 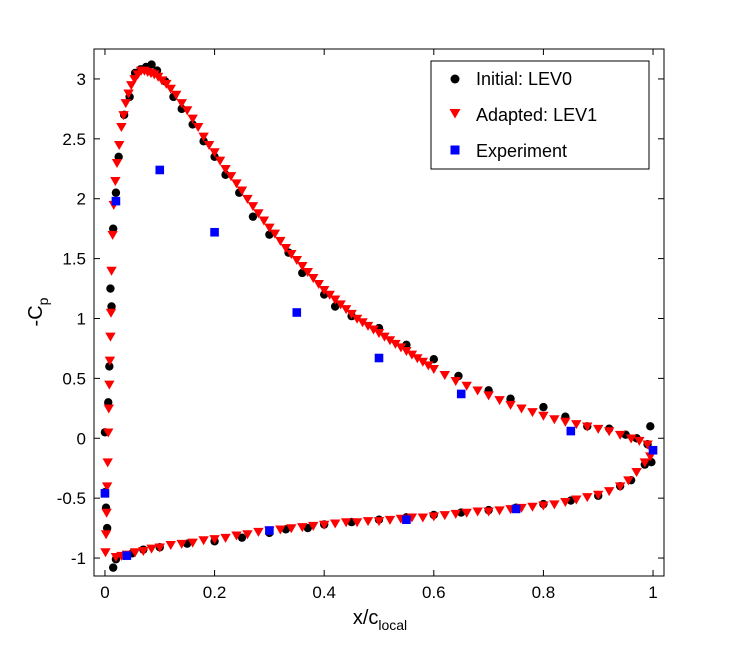 What do you see at coordinates (81, 318) in the screenshot?
I see `y-tick-label: 1` at bounding box center [81, 318].